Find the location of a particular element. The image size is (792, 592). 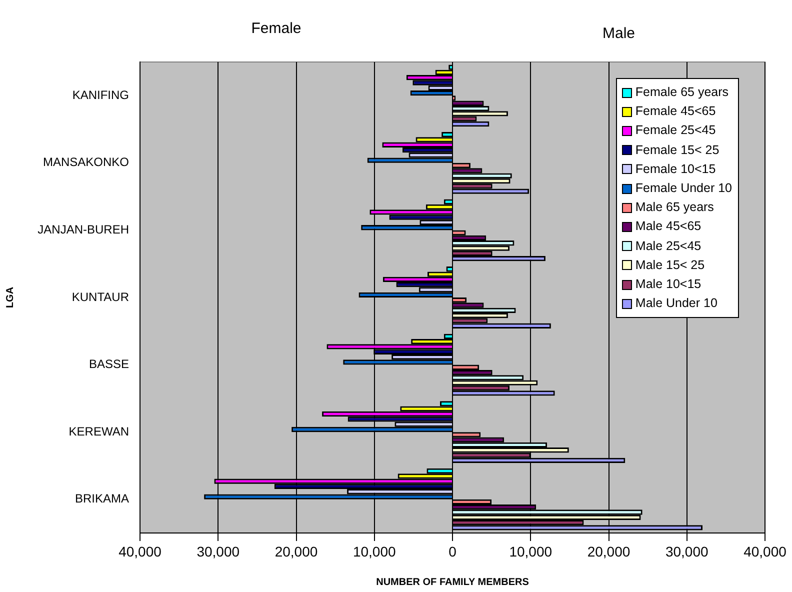

text: Male is located at coordinates (619, 33).